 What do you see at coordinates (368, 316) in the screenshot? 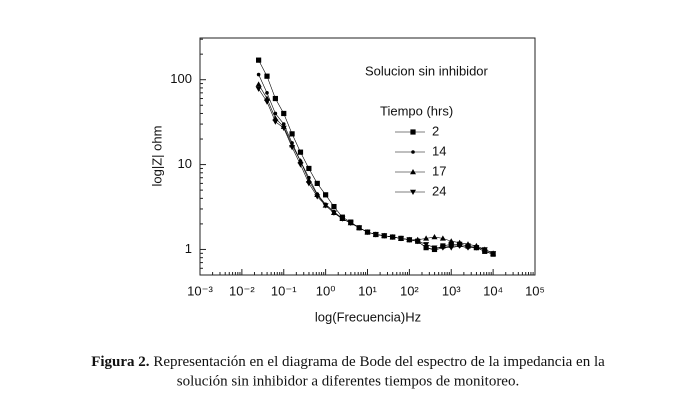
I see `x-axis-label: log(Frecuencia)Hz` at bounding box center [368, 316].